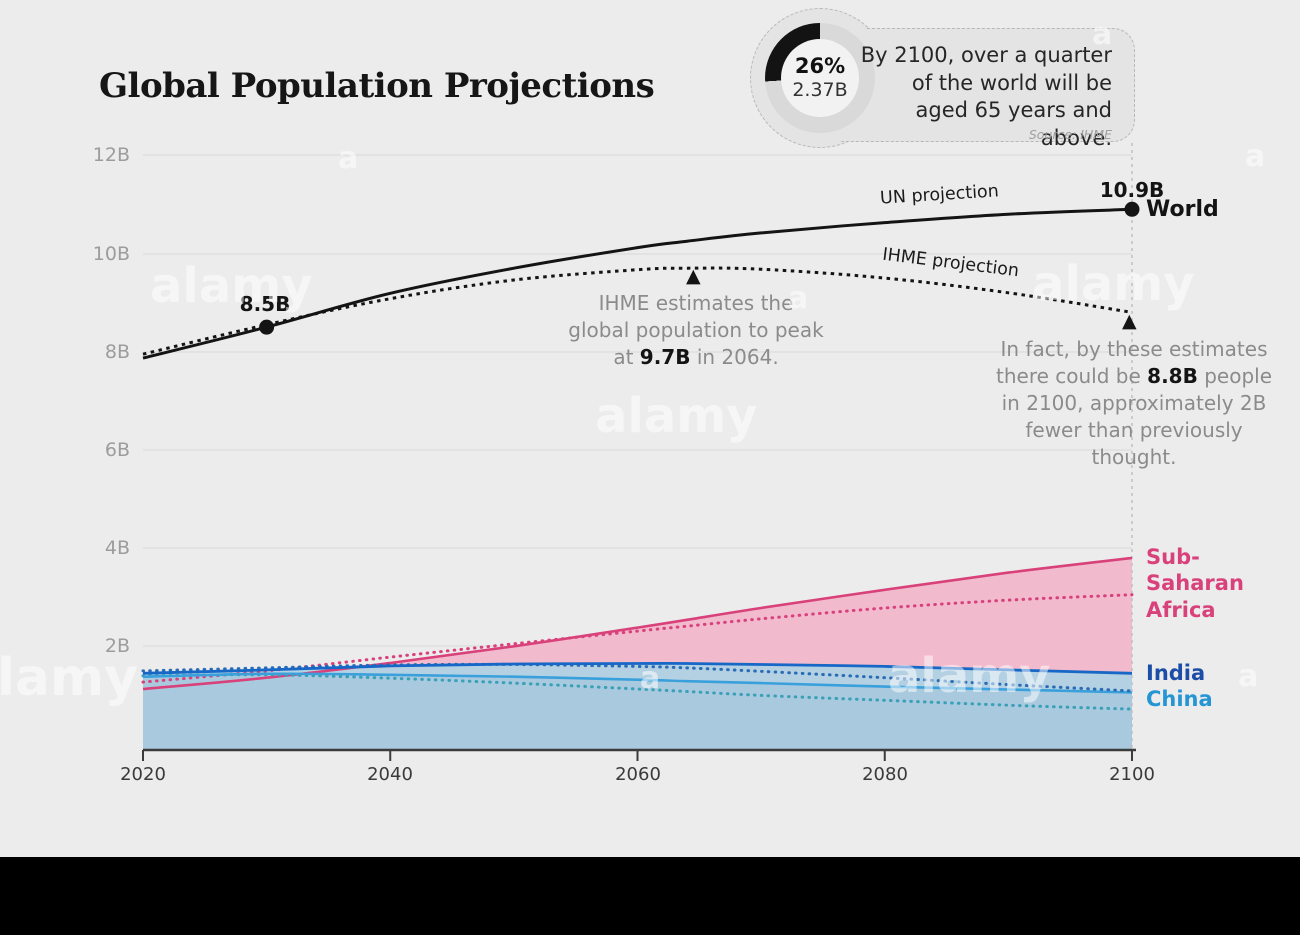 This screenshot has width=1300, height=935. I want to click on callout-source: Source: IHME, so click(1070, 134).